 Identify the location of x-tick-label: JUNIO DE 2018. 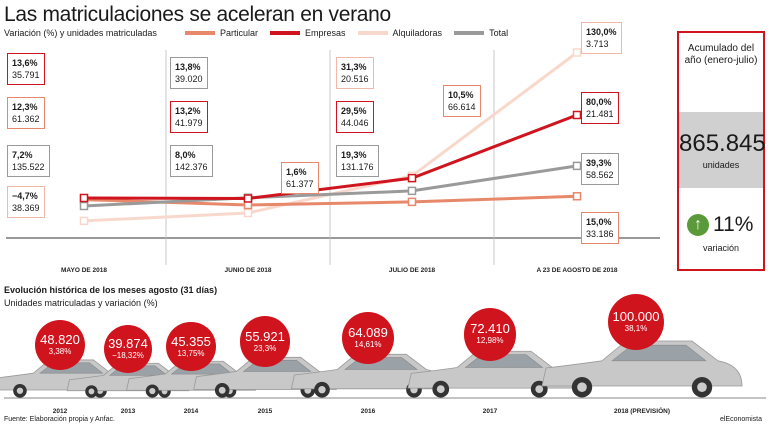
(248, 270).